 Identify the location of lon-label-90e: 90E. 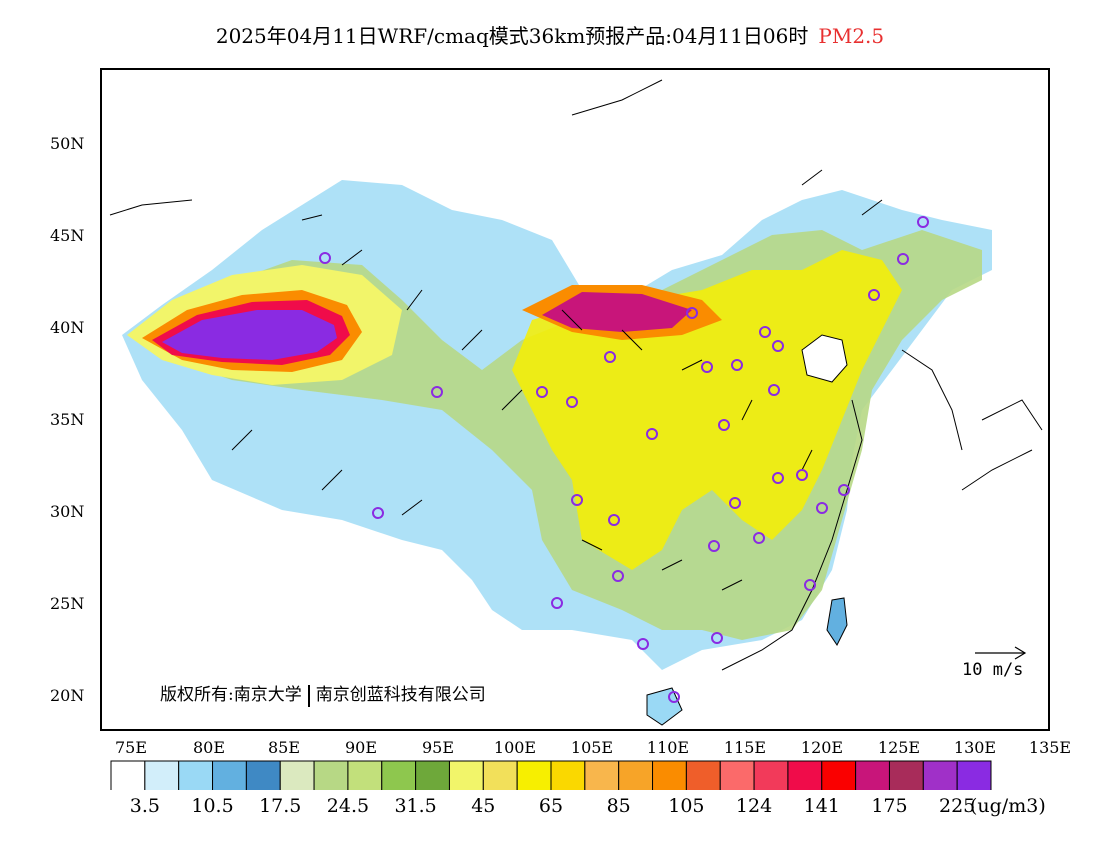
(361, 747).